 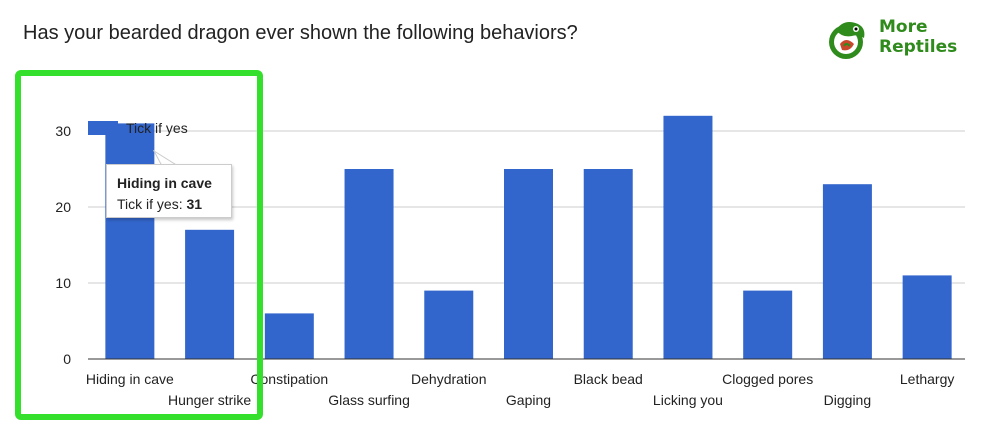 What do you see at coordinates (927, 379) in the screenshot?
I see `x-tick-label: Lethargy` at bounding box center [927, 379].